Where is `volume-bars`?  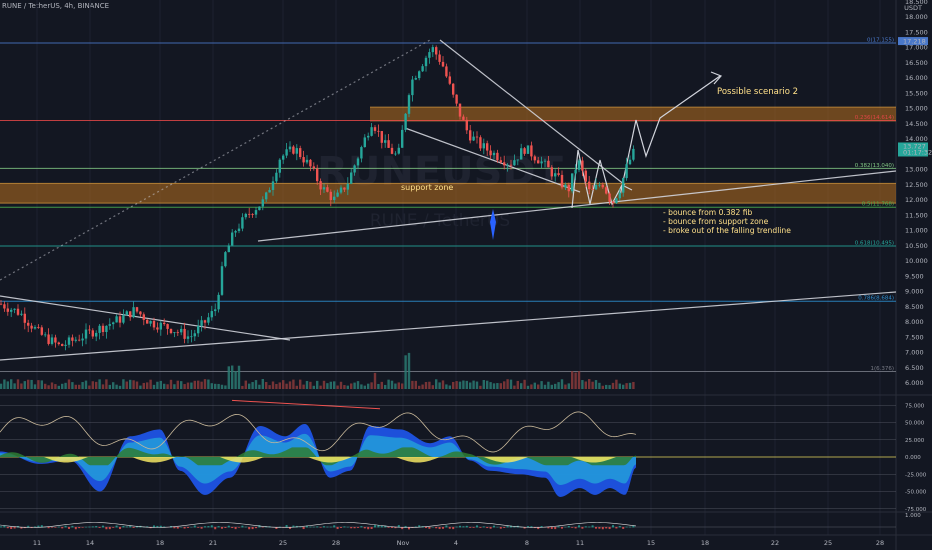
volume-bars is located at coordinates (317, 370).